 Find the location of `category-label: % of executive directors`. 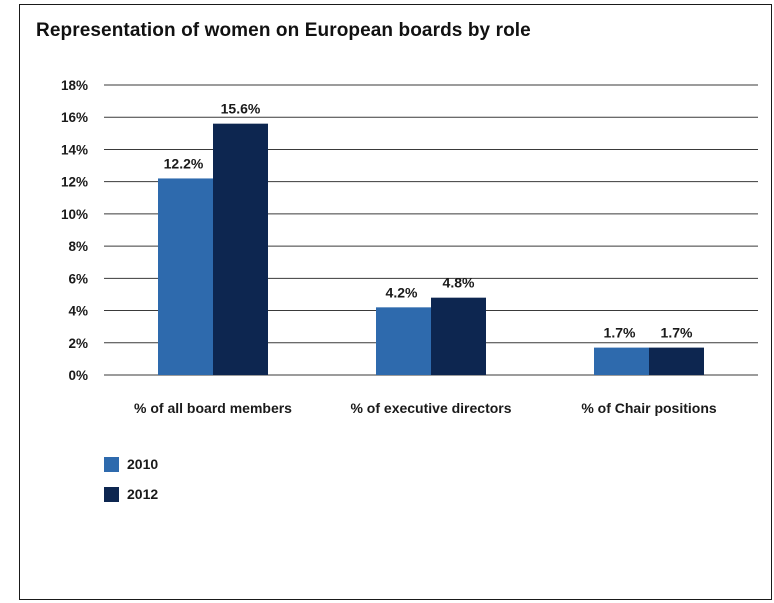

category-label: % of executive directors is located at coordinates (430, 408).